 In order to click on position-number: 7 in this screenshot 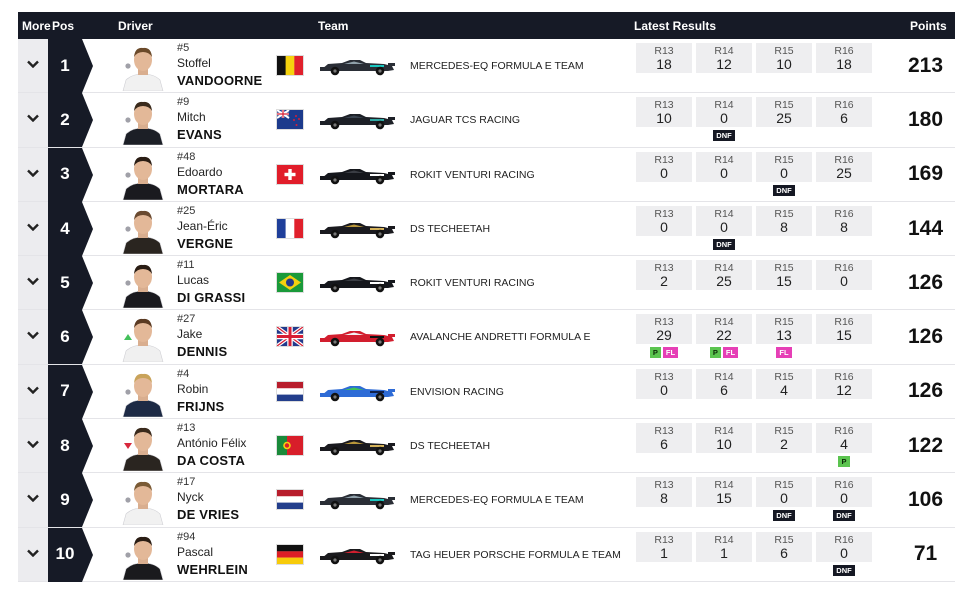, I will do `click(65, 391)`.